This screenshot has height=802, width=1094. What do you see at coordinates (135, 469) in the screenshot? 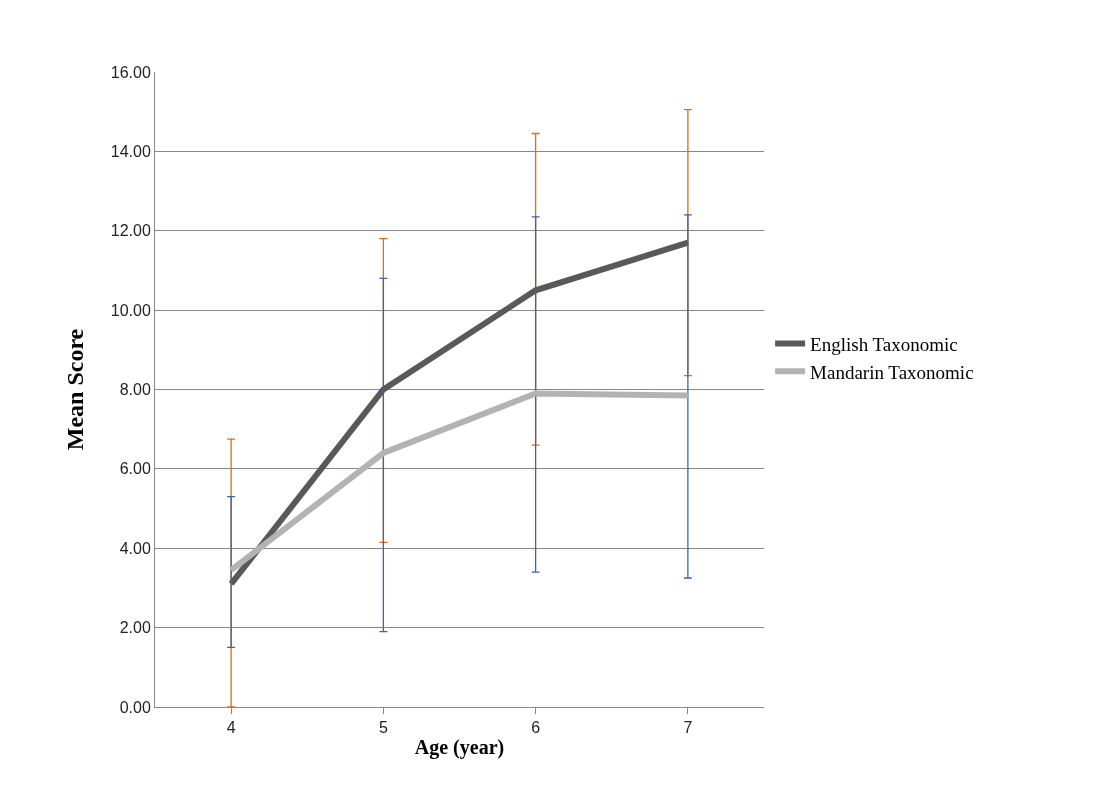
I see `y-tick-label: 6.00` at bounding box center [135, 469].